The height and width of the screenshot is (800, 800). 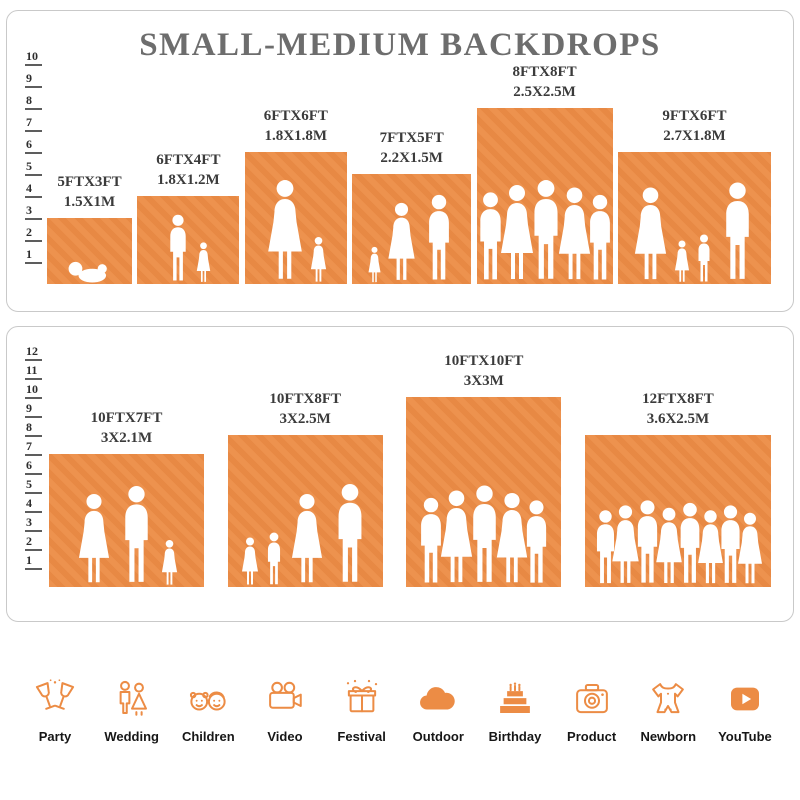 What do you see at coordinates (188, 170) in the screenshot?
I see `bar-label: 6FTX4FT 1.8X1.2M` at bounding box center [188, 170].